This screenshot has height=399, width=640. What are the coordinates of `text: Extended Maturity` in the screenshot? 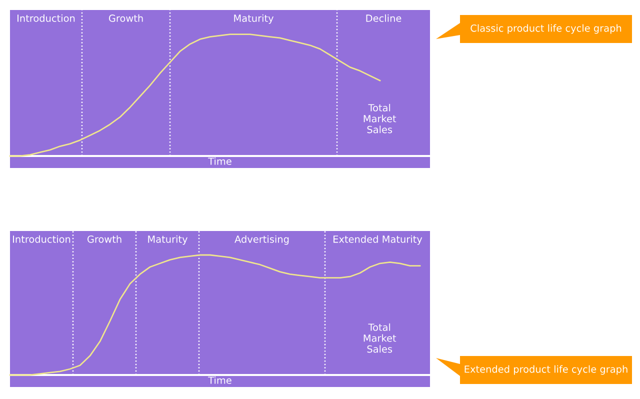 It's located at (378, 240).